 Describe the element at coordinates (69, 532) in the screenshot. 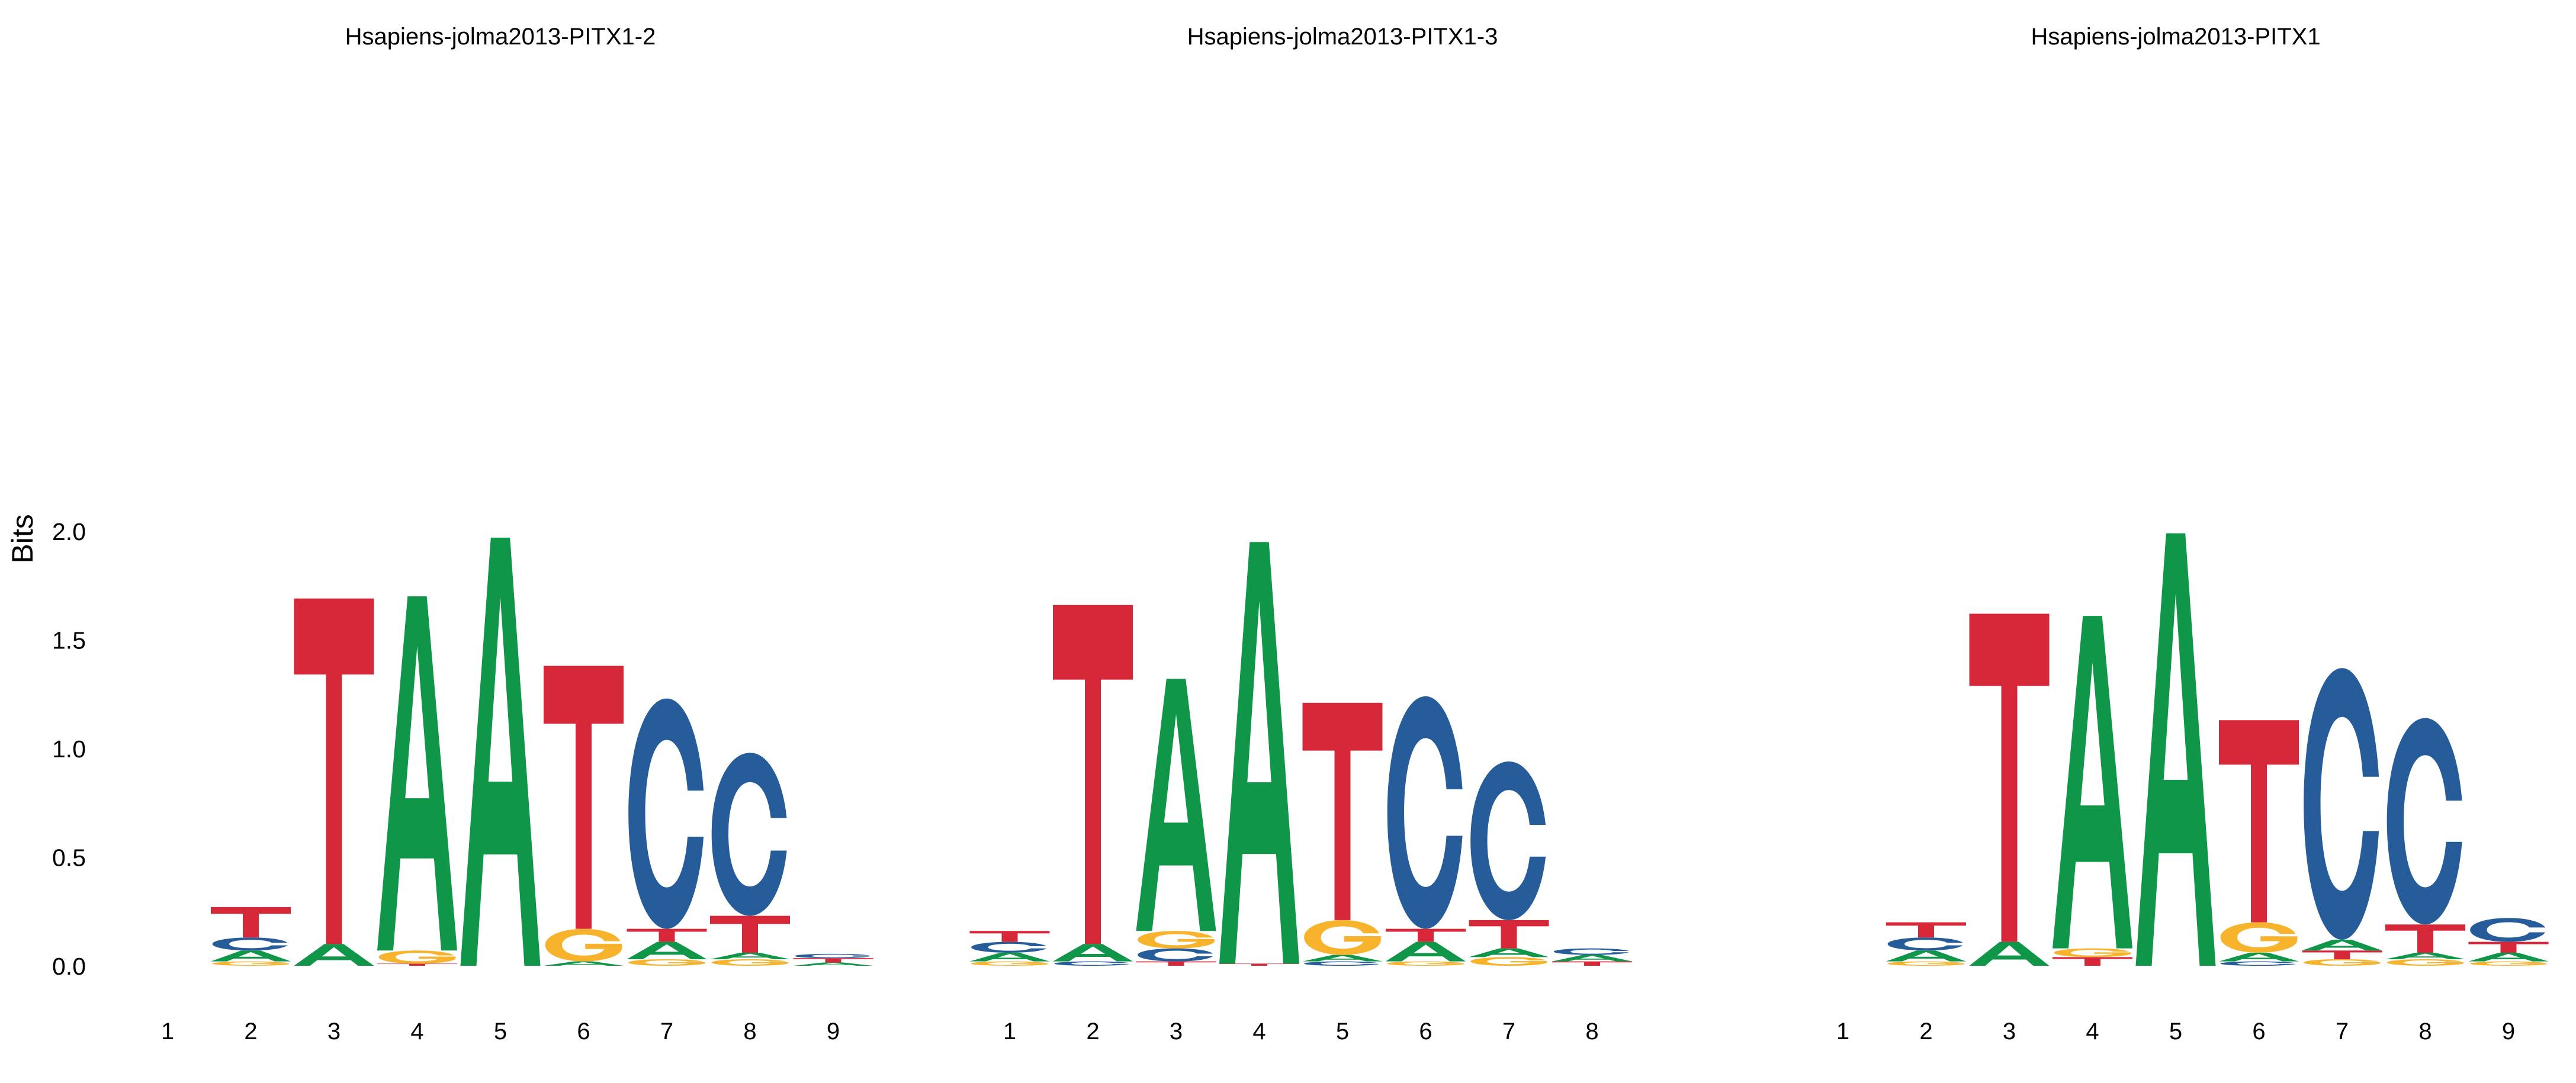

I see `y-tick-label: 2.0` at that location.